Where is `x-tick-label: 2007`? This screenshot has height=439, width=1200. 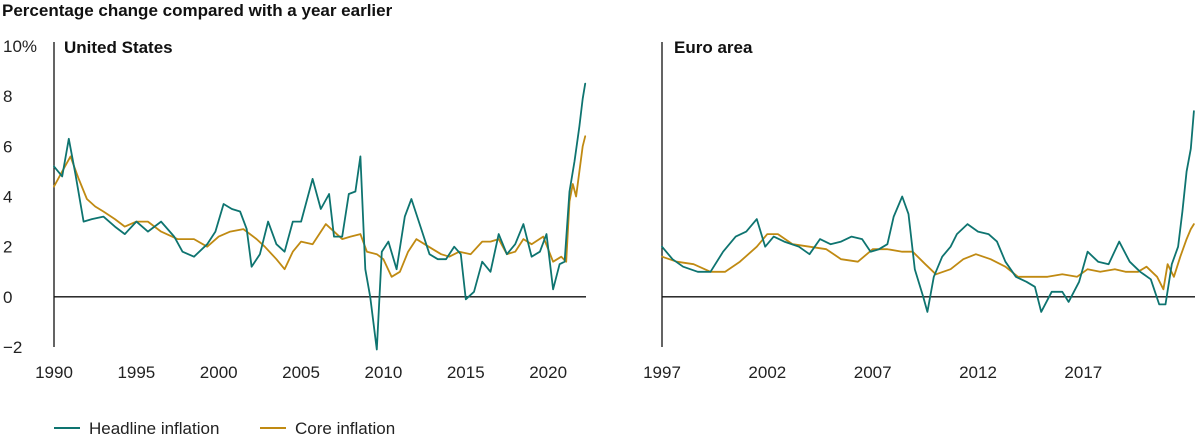 x-tick-label: 2007 is located at coordinates (873, 372).